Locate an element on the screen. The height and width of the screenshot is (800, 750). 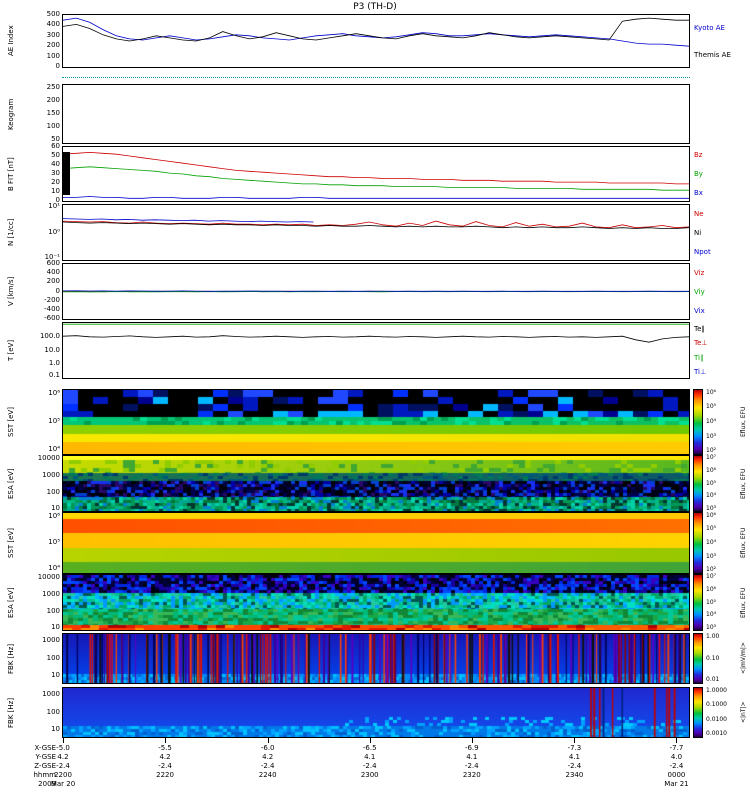
y-tick-label: 600 is located at coordinates (53, 263).